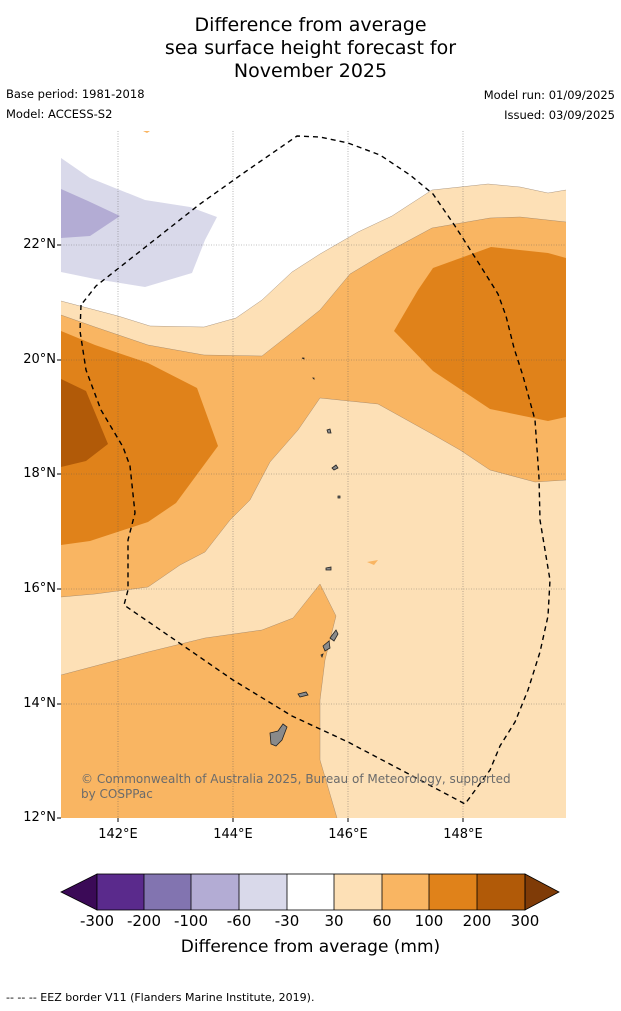 Image resolution: width=621 pixels, height=1011 pixels. Describe the element at coordinates (146, 132) in the screenshot. I see `anomaly-edge-patch` at that location.